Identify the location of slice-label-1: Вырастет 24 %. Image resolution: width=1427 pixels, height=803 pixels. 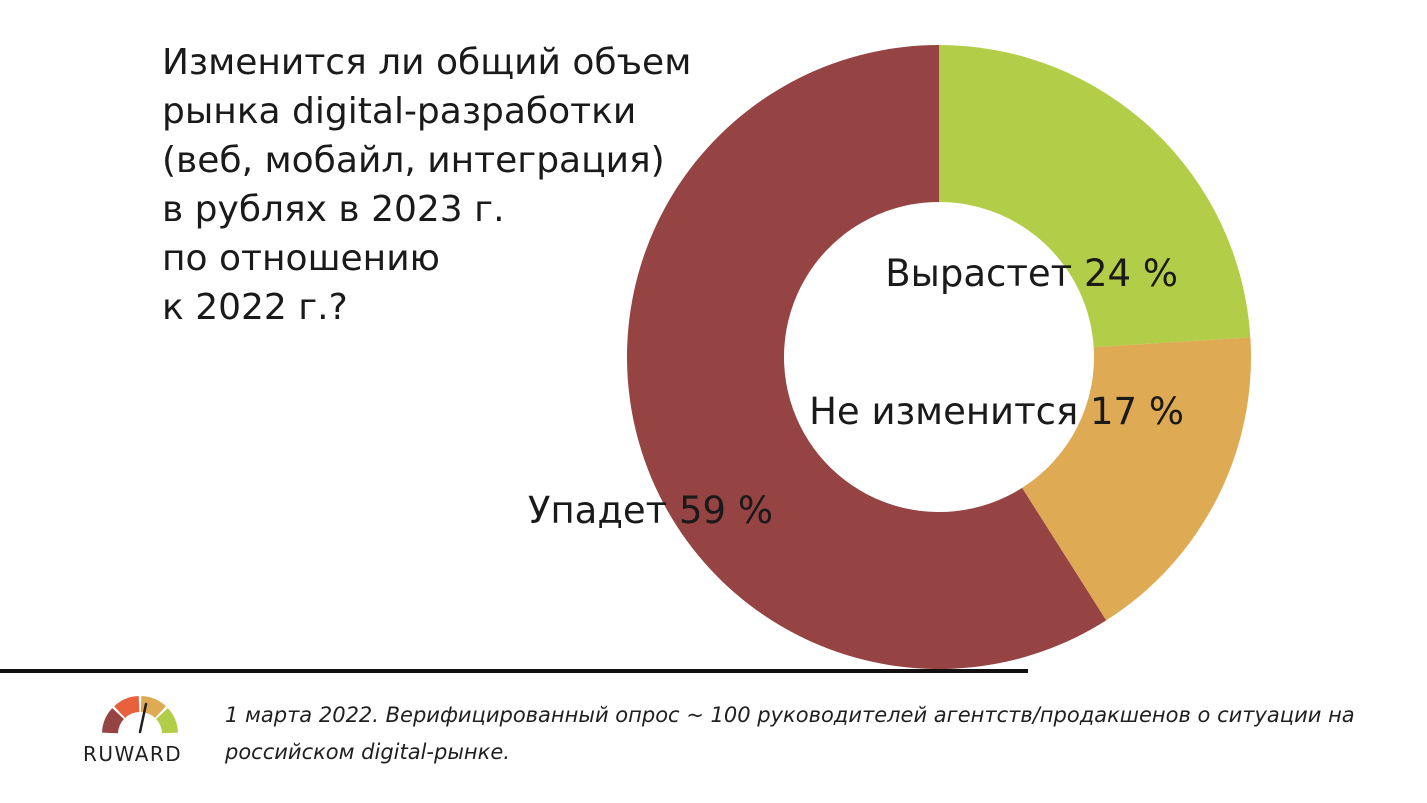
(1031, 273).